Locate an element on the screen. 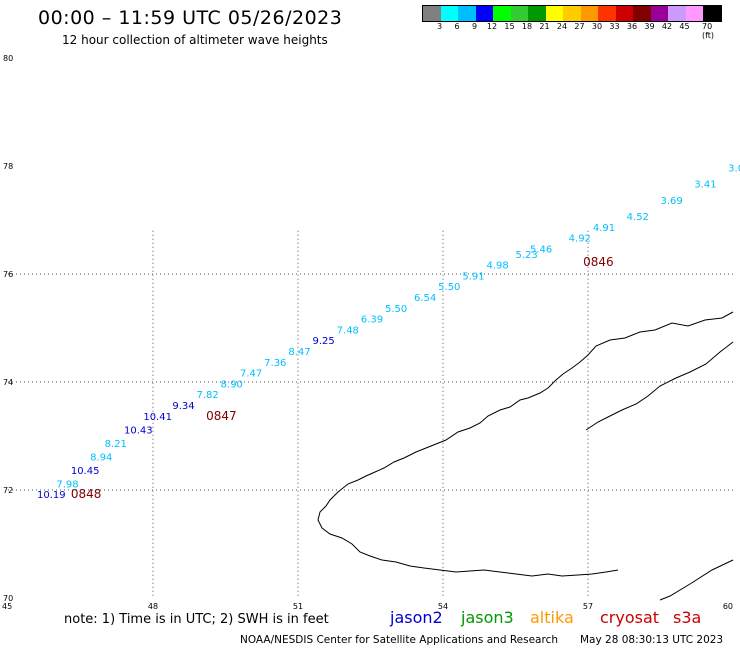  wave-height-value: 10.45 is located at coordinates (85, 471).